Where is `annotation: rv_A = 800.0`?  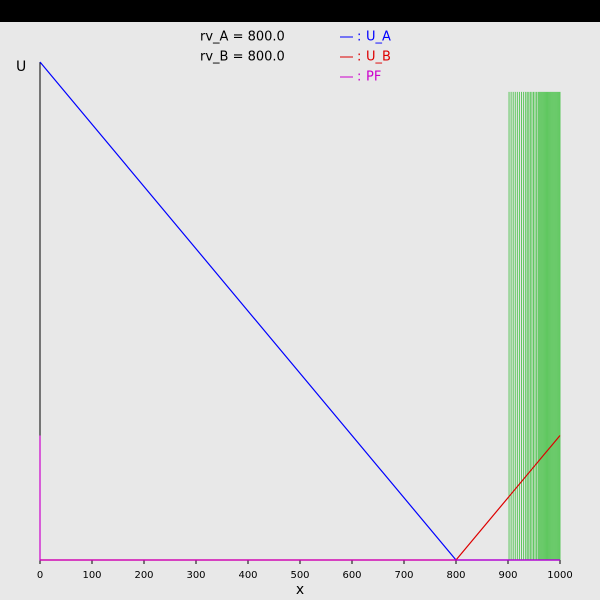
annotation: rv_A = 800.0 is located at coordinates (242, 37).